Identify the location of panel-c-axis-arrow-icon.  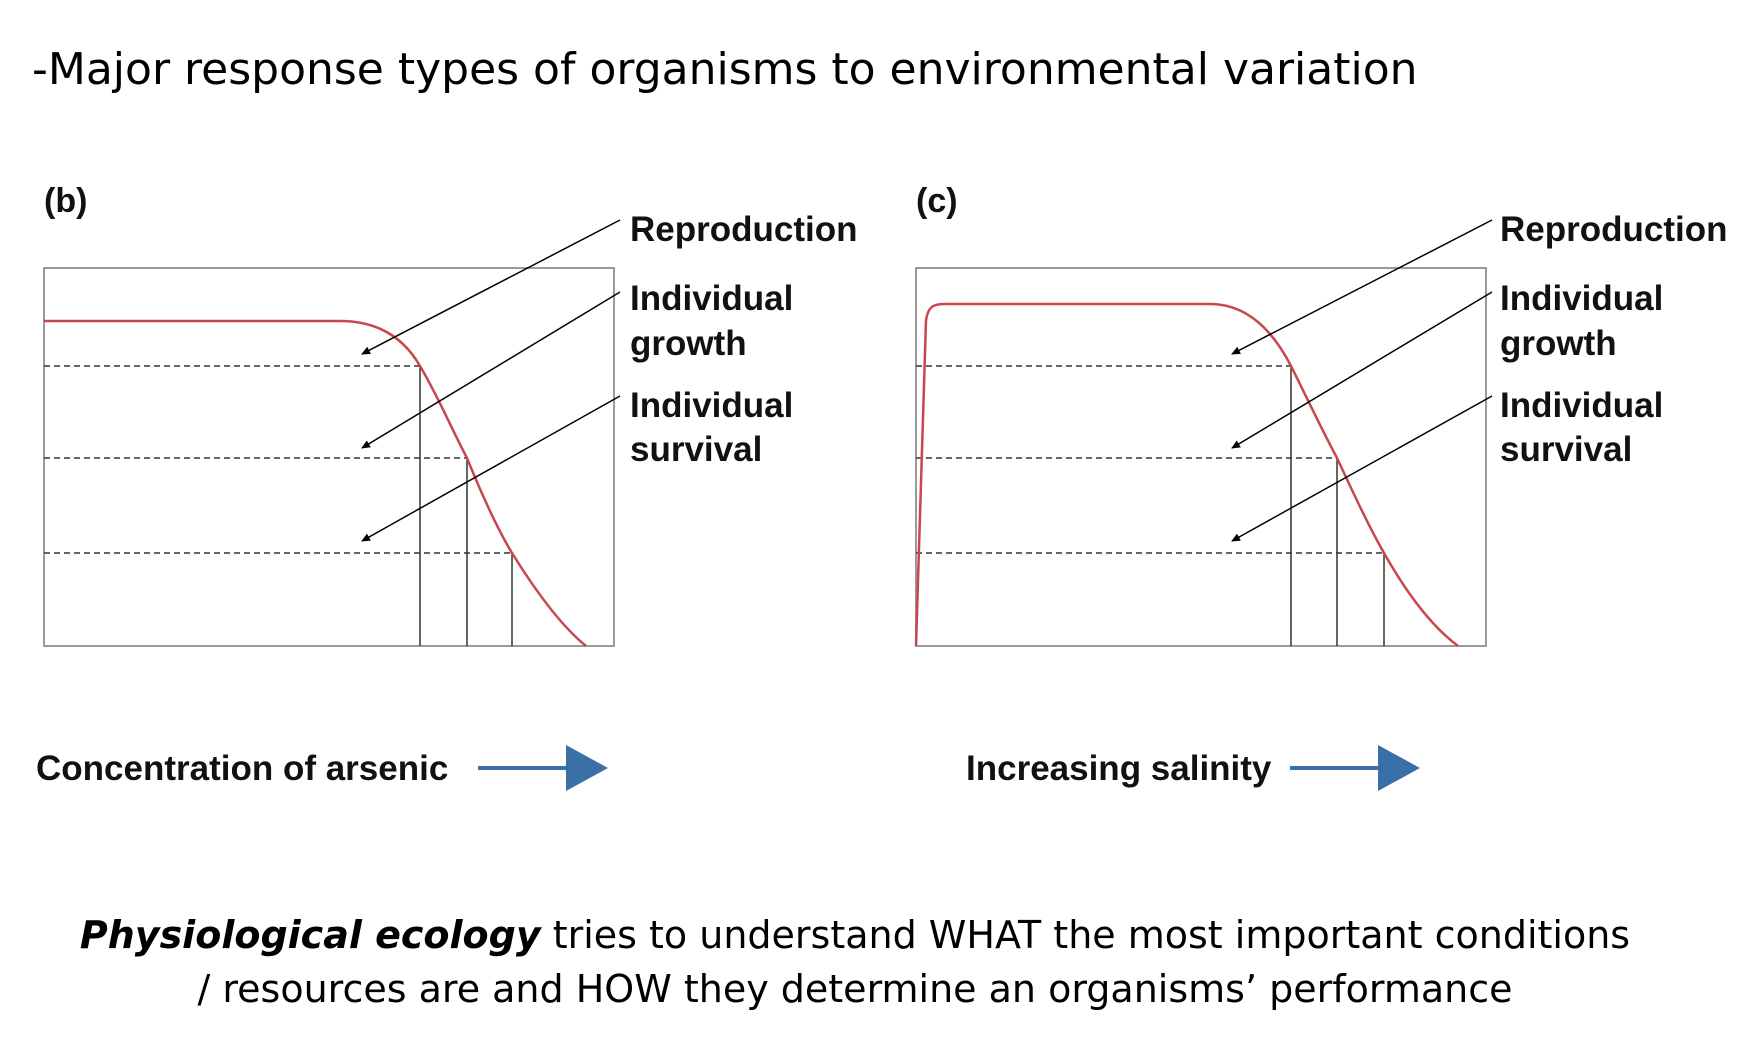
(1399, 768).